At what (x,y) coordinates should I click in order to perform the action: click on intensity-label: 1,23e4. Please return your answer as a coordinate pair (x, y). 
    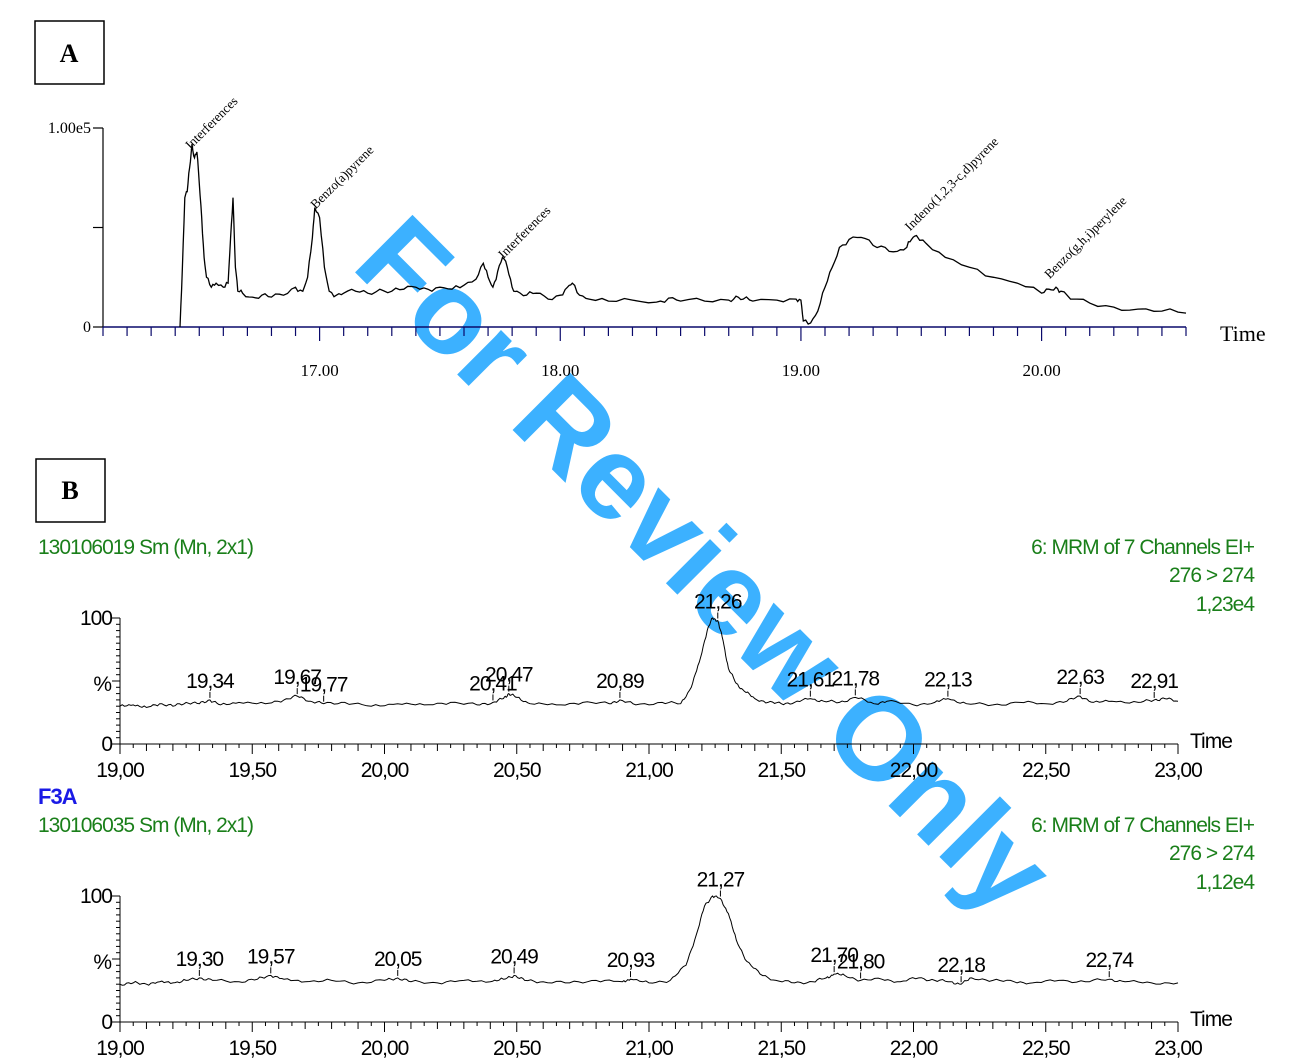
    Looking at the image, I should click on (1226, 604).